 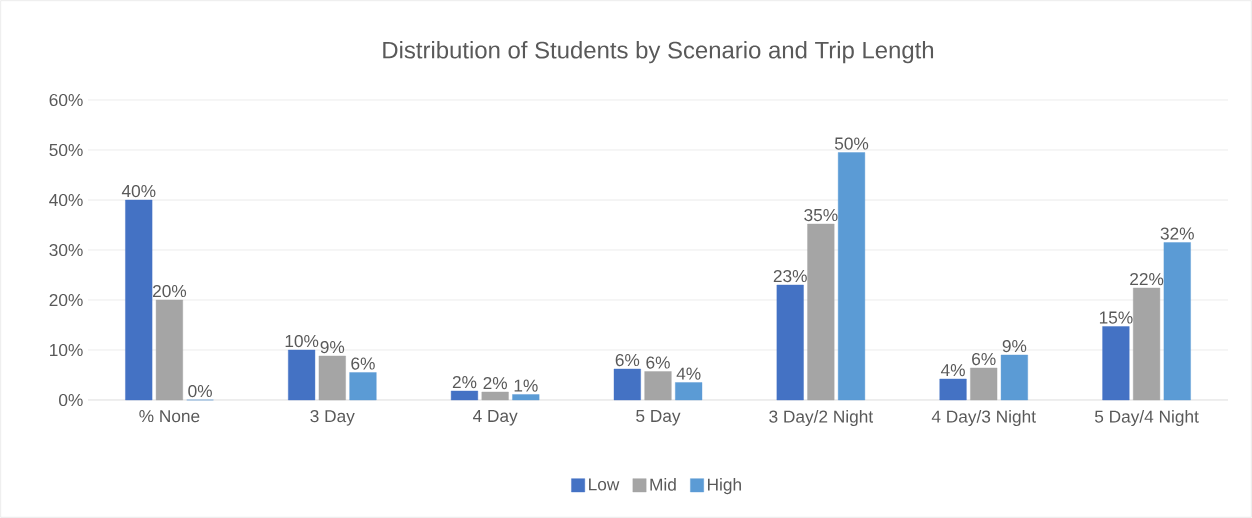 What do you see at coordinates (663, 484) in the screenshot?
I see `legend-label: Mid` at bounding box center [663, 484].